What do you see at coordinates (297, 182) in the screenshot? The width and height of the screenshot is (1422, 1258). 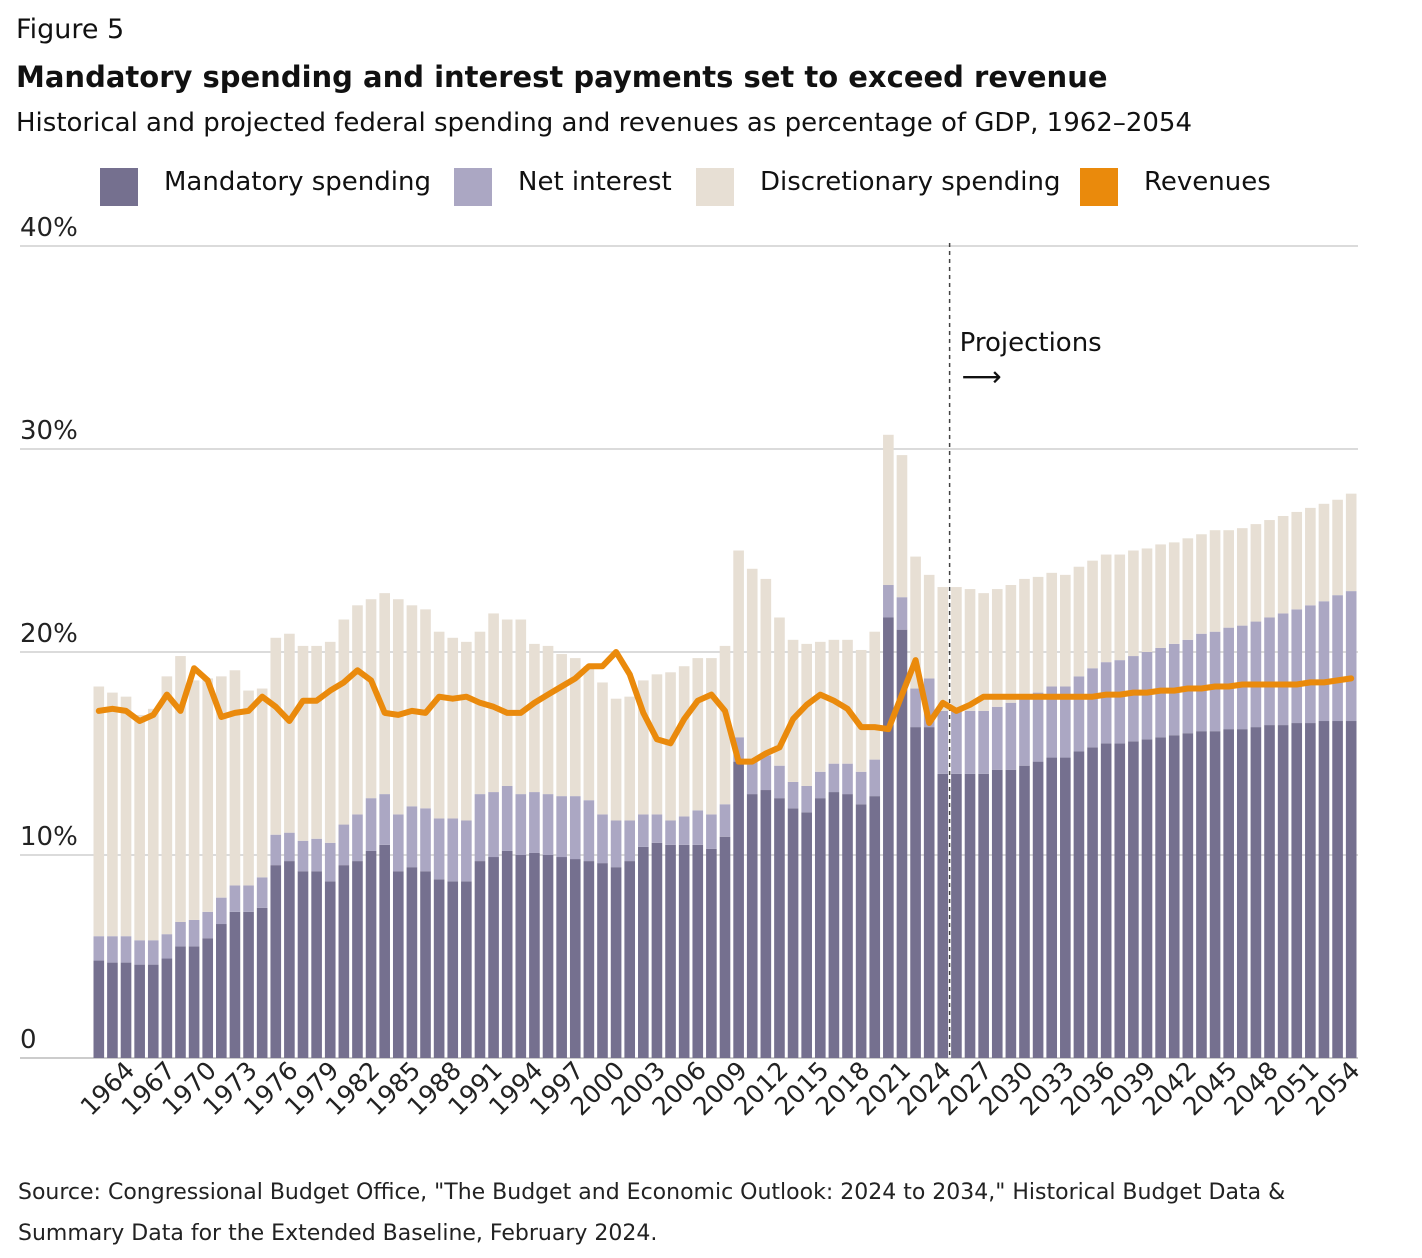 I see `legend-label-mandatory: Mandatory spending` at bounding box center [297, 182].